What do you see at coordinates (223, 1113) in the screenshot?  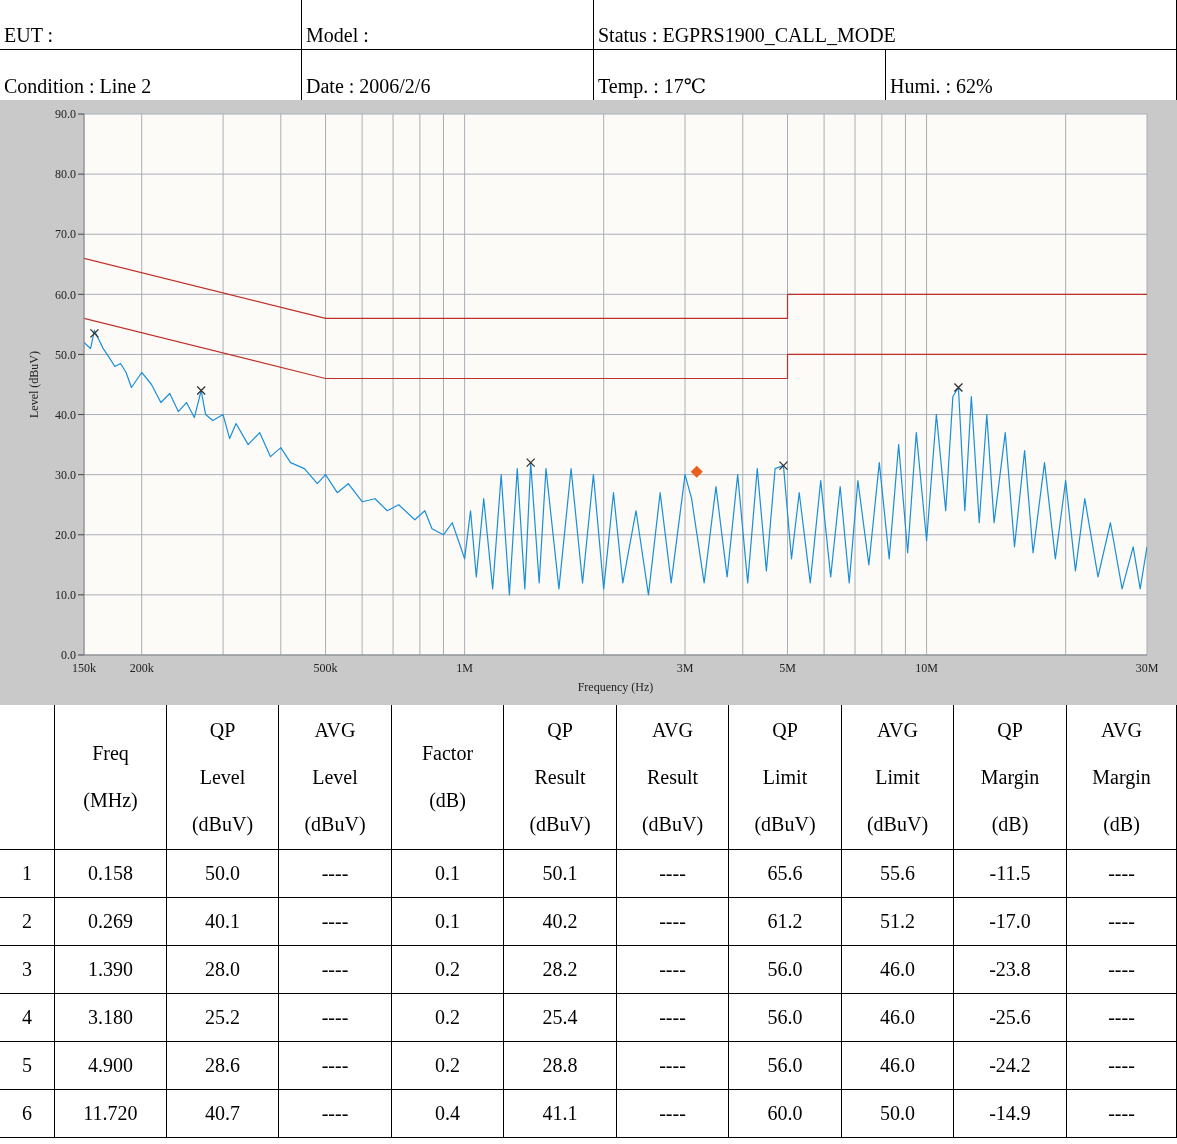 I see `text: 40.7` at bounding box center [223, 1113].